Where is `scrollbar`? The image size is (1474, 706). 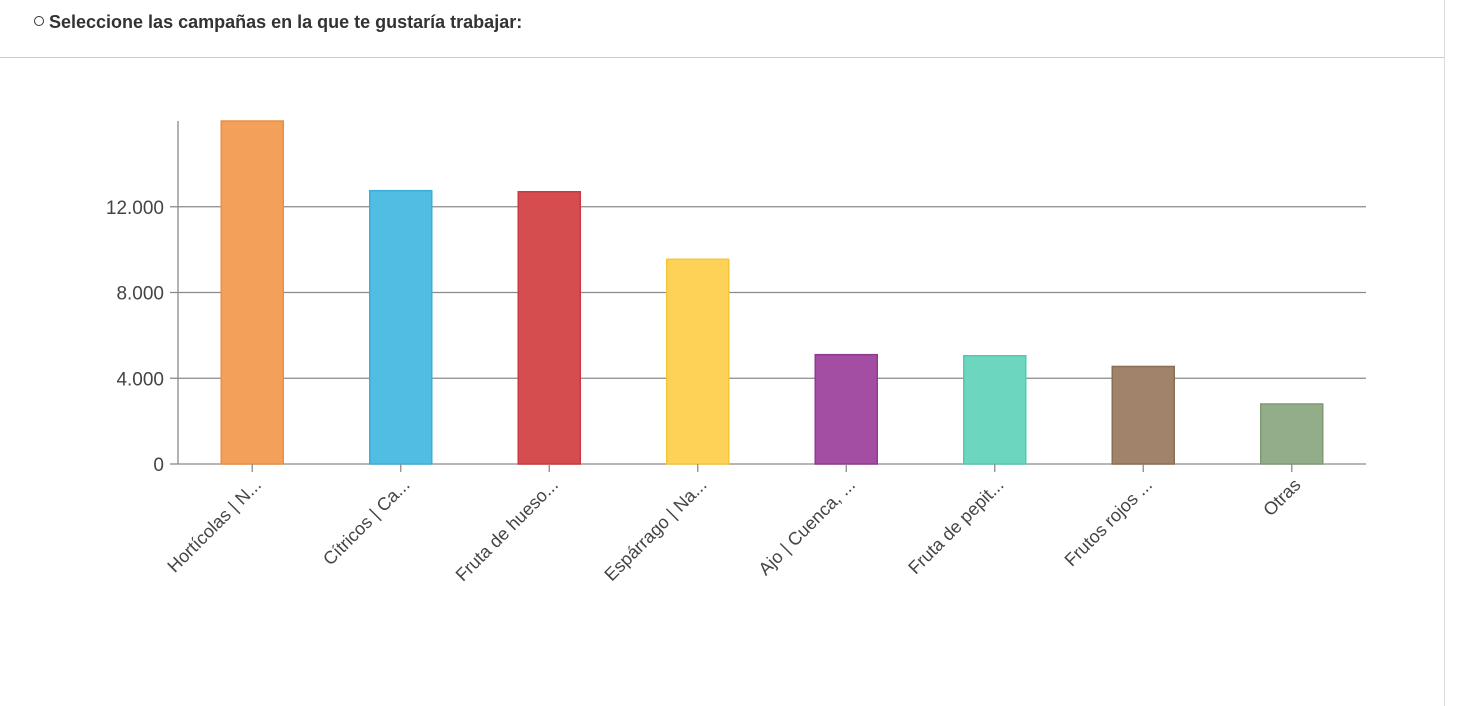
scrollbar is located at coordinates (1460, 353).